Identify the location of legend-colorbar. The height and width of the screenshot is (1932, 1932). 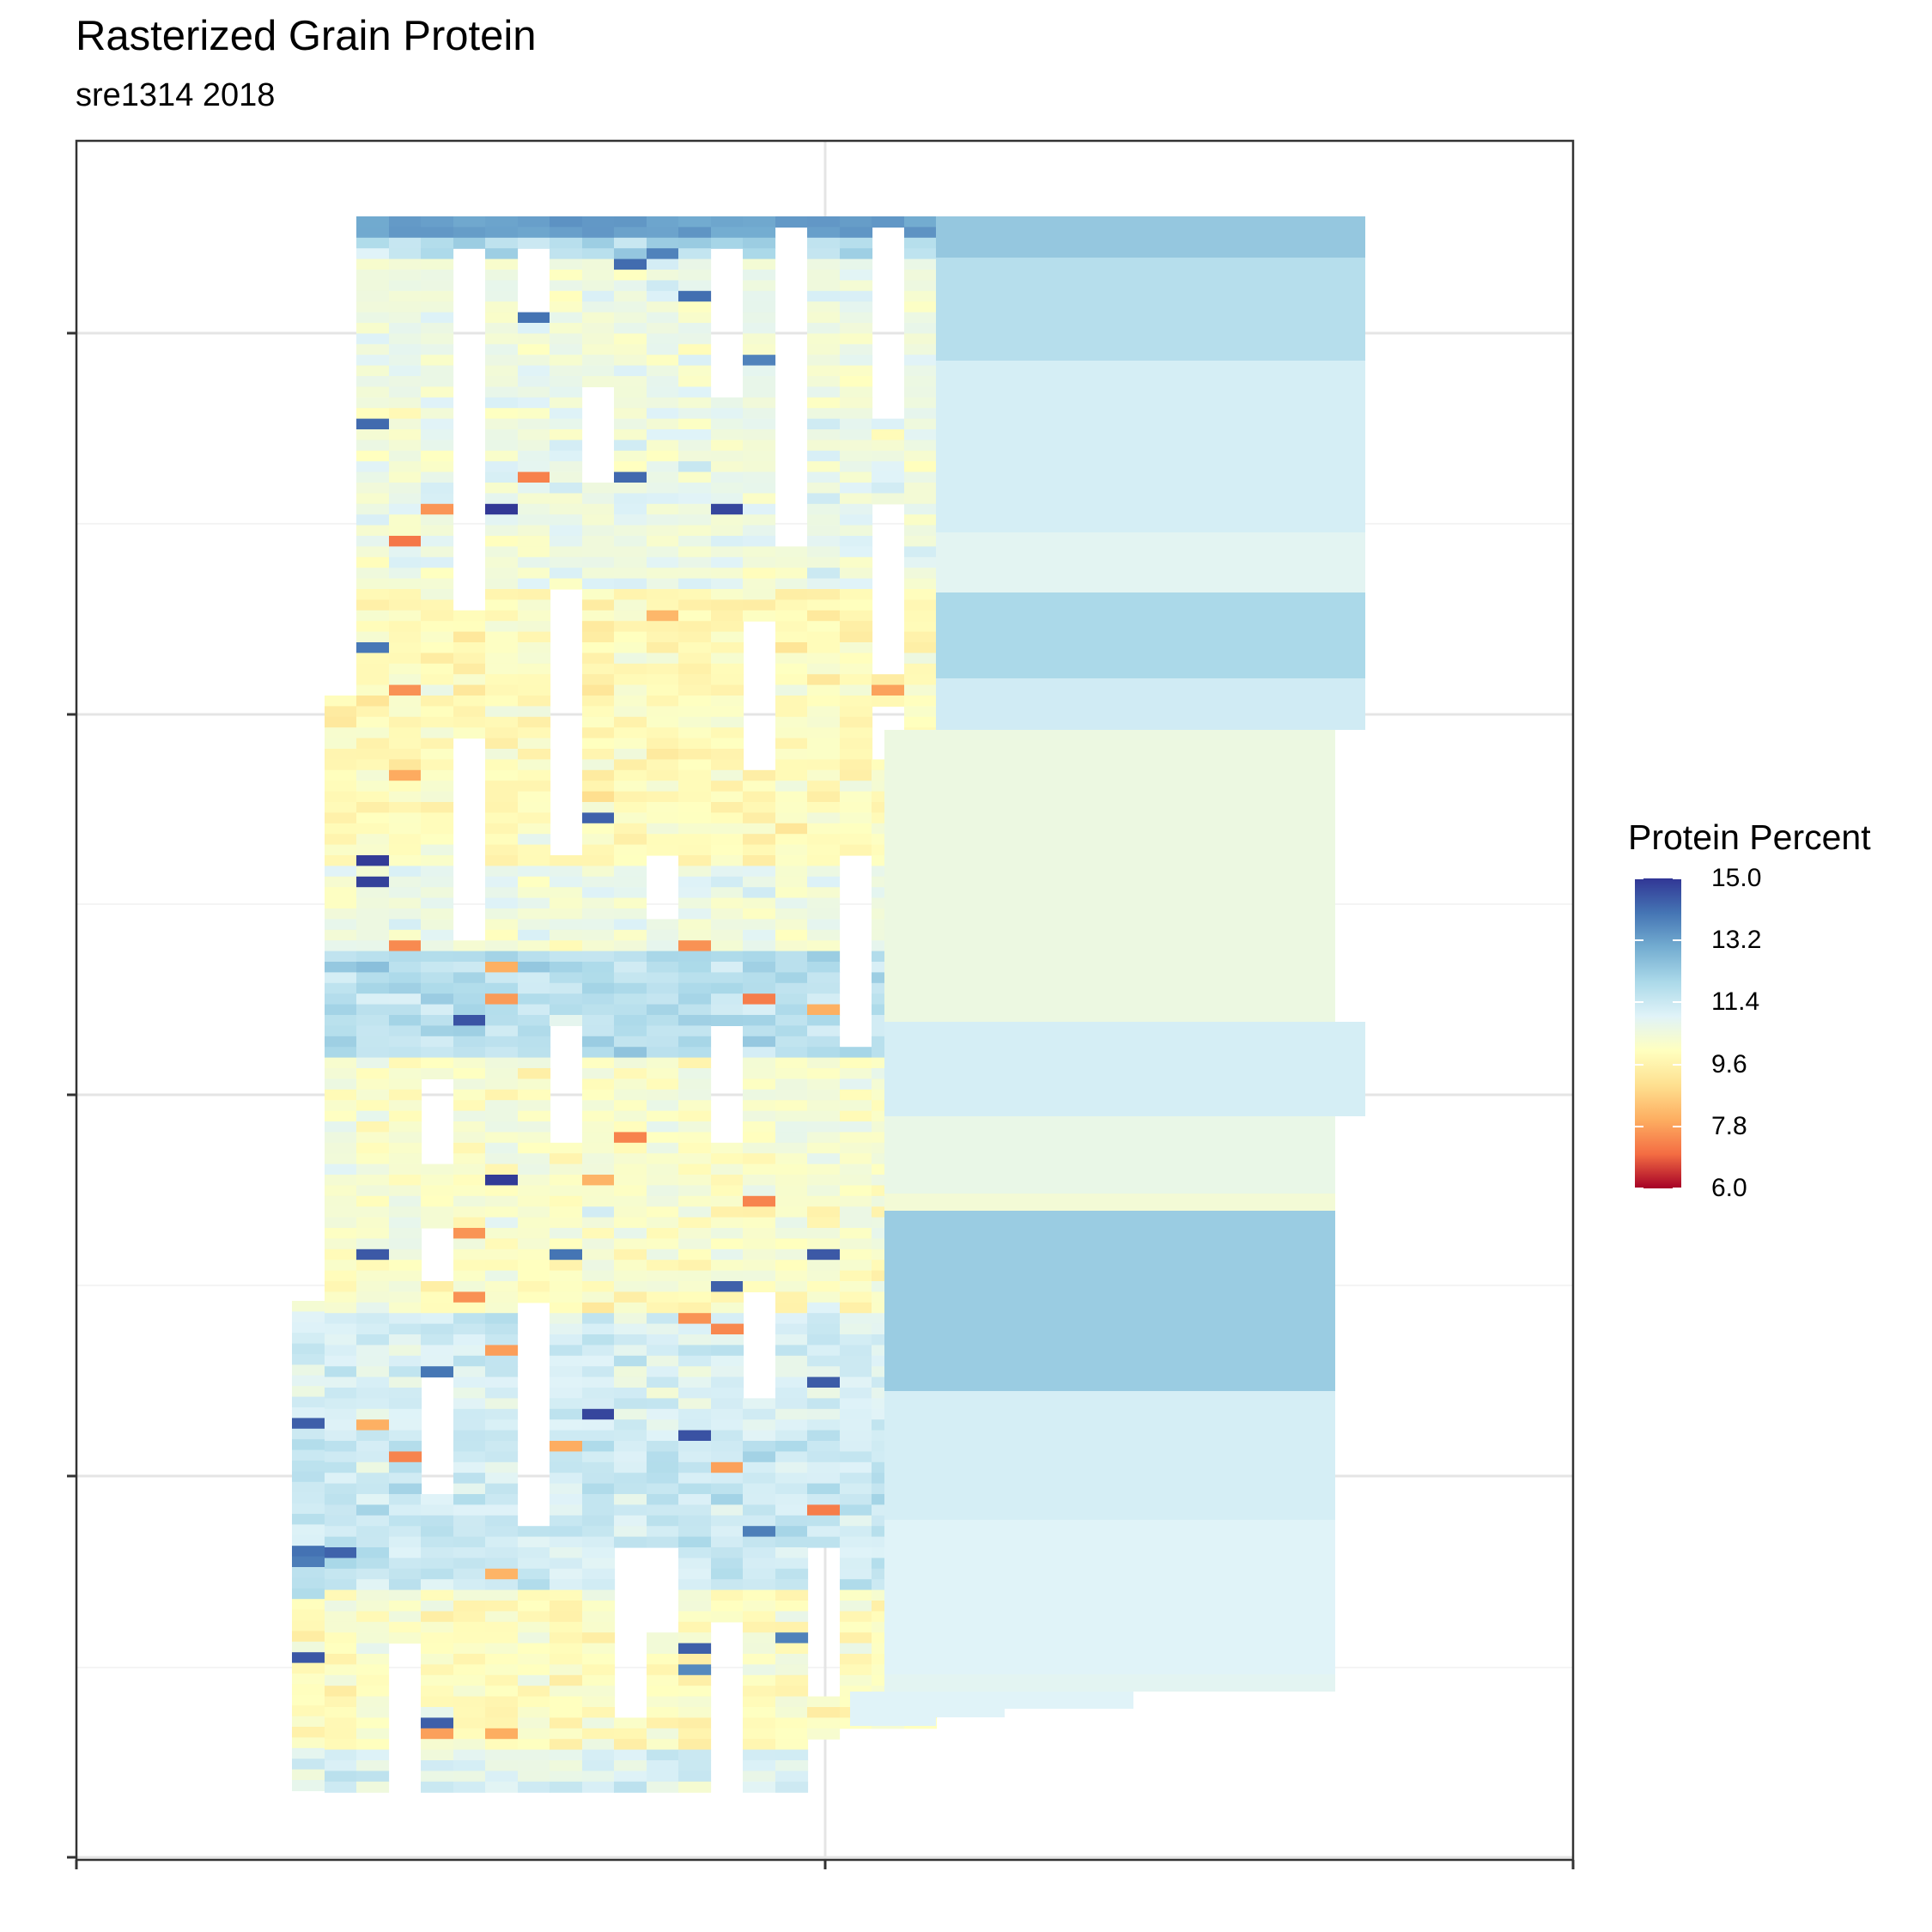
(1658, 1033).